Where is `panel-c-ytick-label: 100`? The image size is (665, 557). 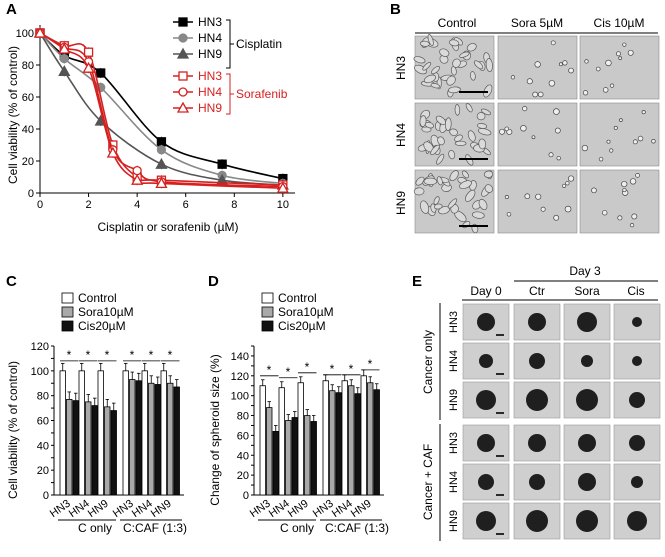
panel-c-ytick-label: 100 is located at coordinates (40, 372).